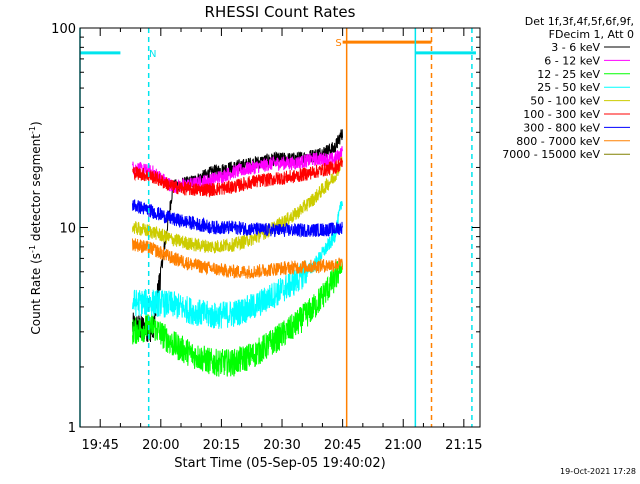 The width and height of the screenshot is (640, 484). I want to click on y-tick-label-0: 1, so click(72, 428).